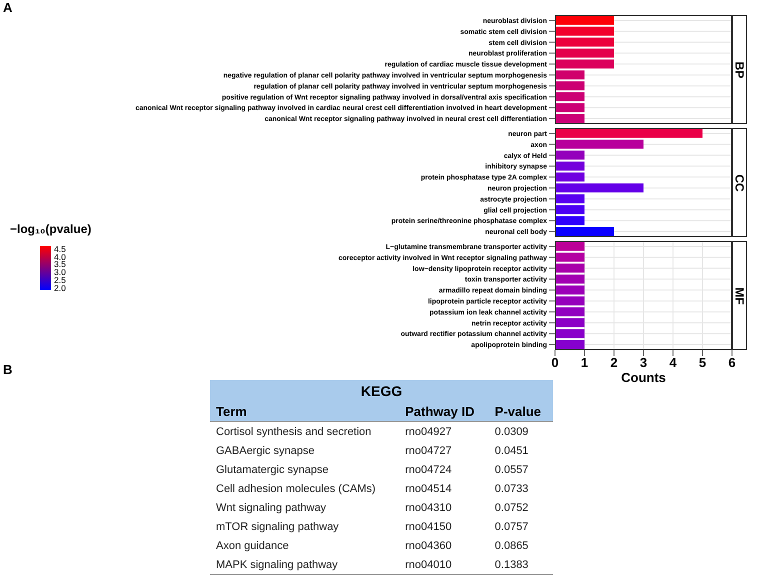 The image size is (767, 588). I want to click on x-tick-label: 2, so click(614, 362).